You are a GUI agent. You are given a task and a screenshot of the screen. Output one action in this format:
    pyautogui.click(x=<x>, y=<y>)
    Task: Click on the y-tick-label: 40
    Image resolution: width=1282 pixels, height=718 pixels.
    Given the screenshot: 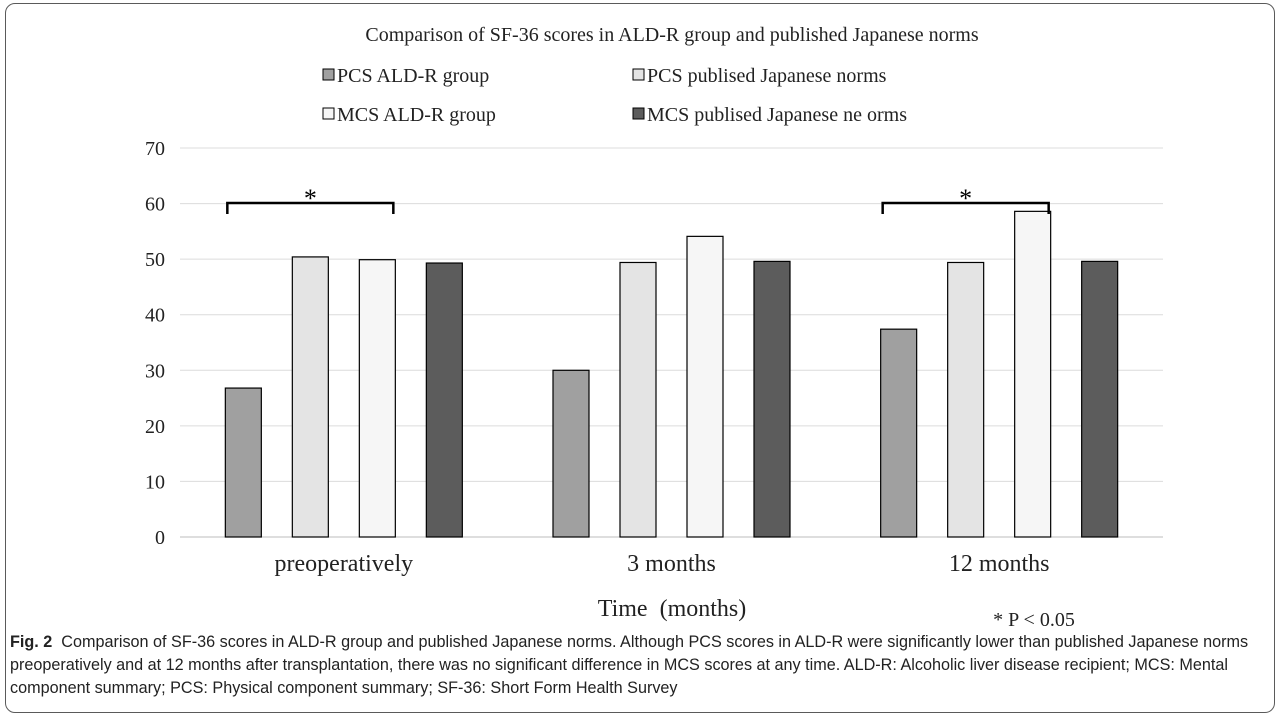 What is the action you would take?
    pyautogui.click(x=155, y=316)
    